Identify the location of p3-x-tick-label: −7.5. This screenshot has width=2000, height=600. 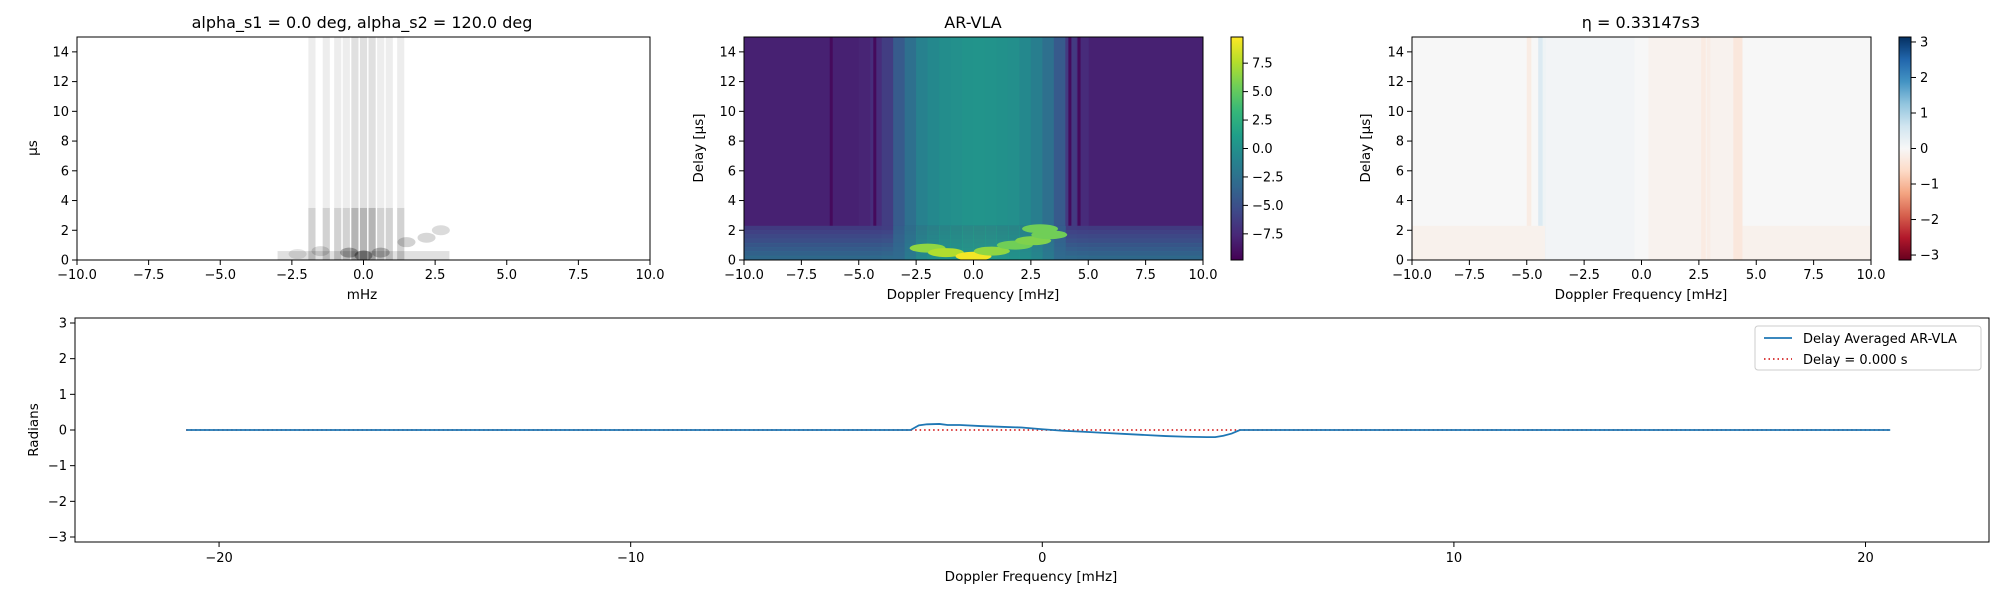
(1470, 275).